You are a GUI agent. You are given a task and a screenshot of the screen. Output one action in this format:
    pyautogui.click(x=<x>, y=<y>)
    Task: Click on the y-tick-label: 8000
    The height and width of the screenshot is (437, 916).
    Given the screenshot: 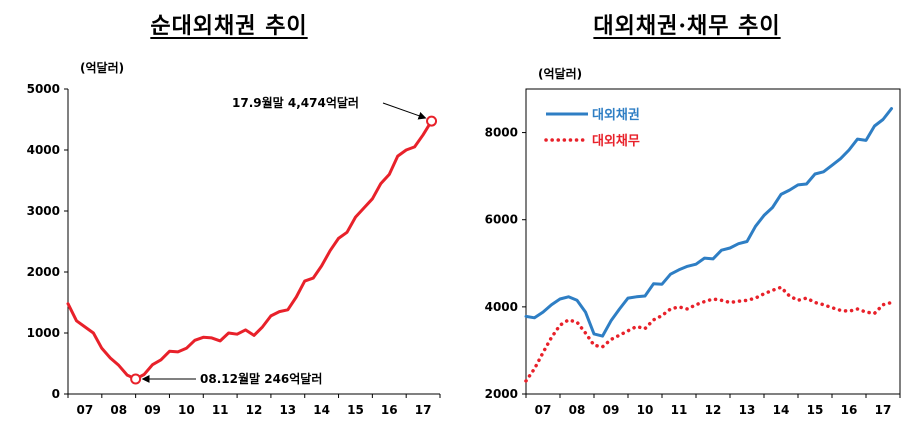 What is the action you would take?
    pyautogui.click(x=501, y=133)
    